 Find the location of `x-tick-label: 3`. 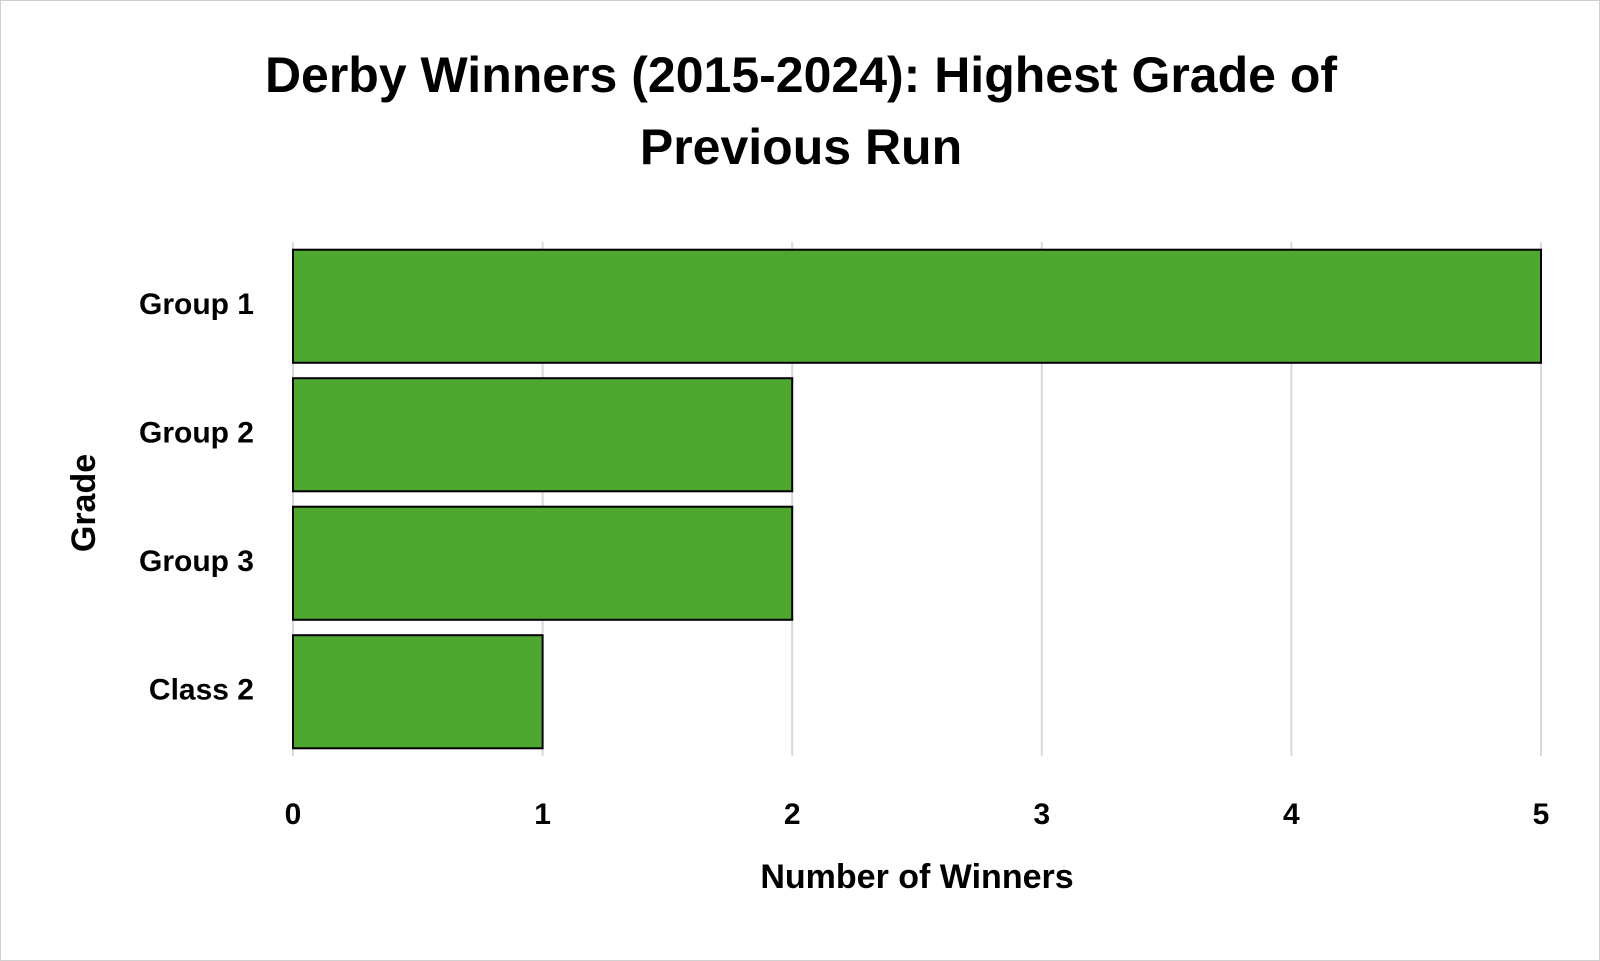

x-tick-label: 3 is located at coordinates (1041, 814).